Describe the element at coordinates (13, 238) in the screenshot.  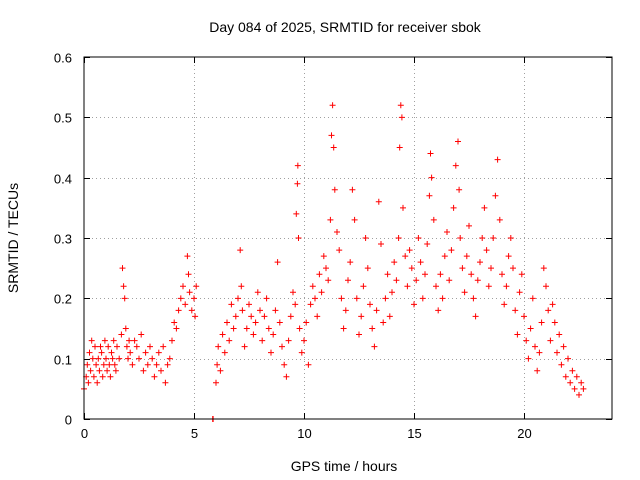
I see `y-axis-label: SRMTID / TECUs` at that location.